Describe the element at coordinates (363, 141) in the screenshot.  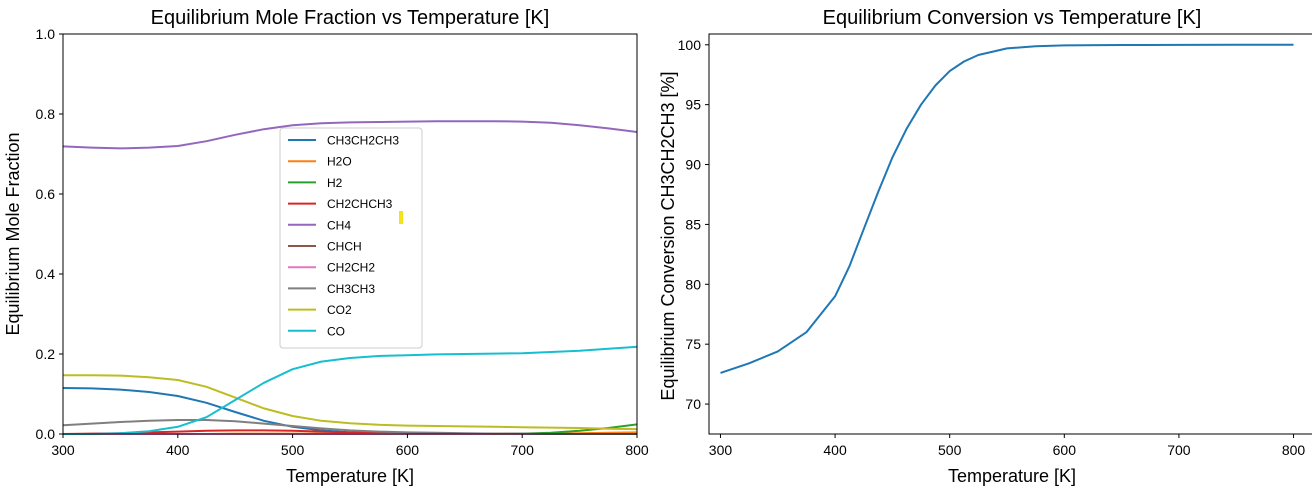
I see `legend-label: CH3CH2CH3` at that location.